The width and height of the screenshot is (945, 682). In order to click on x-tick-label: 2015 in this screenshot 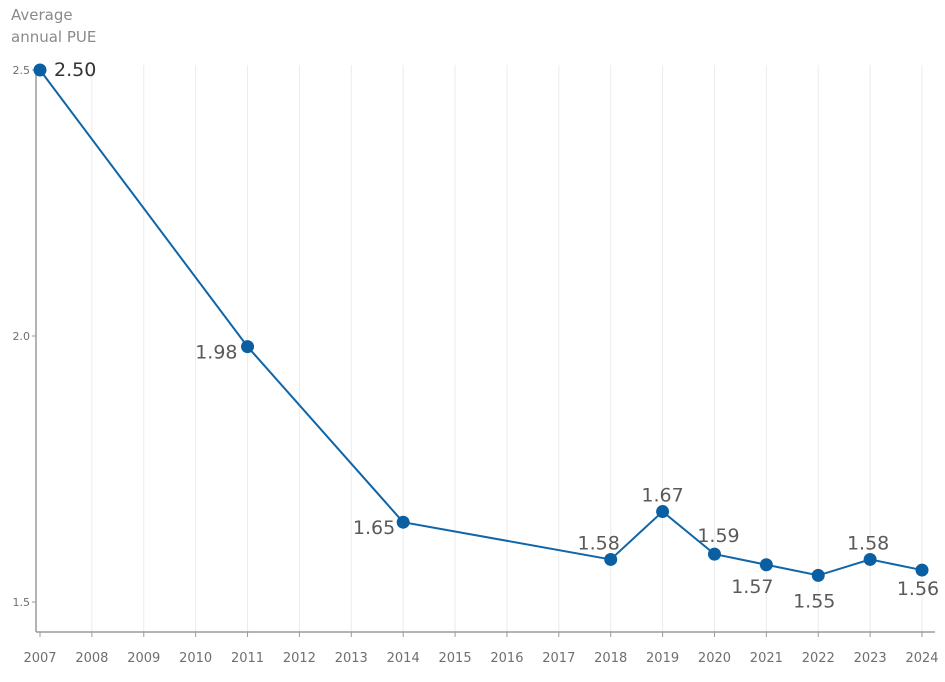, I will do `click(455, 658)`.